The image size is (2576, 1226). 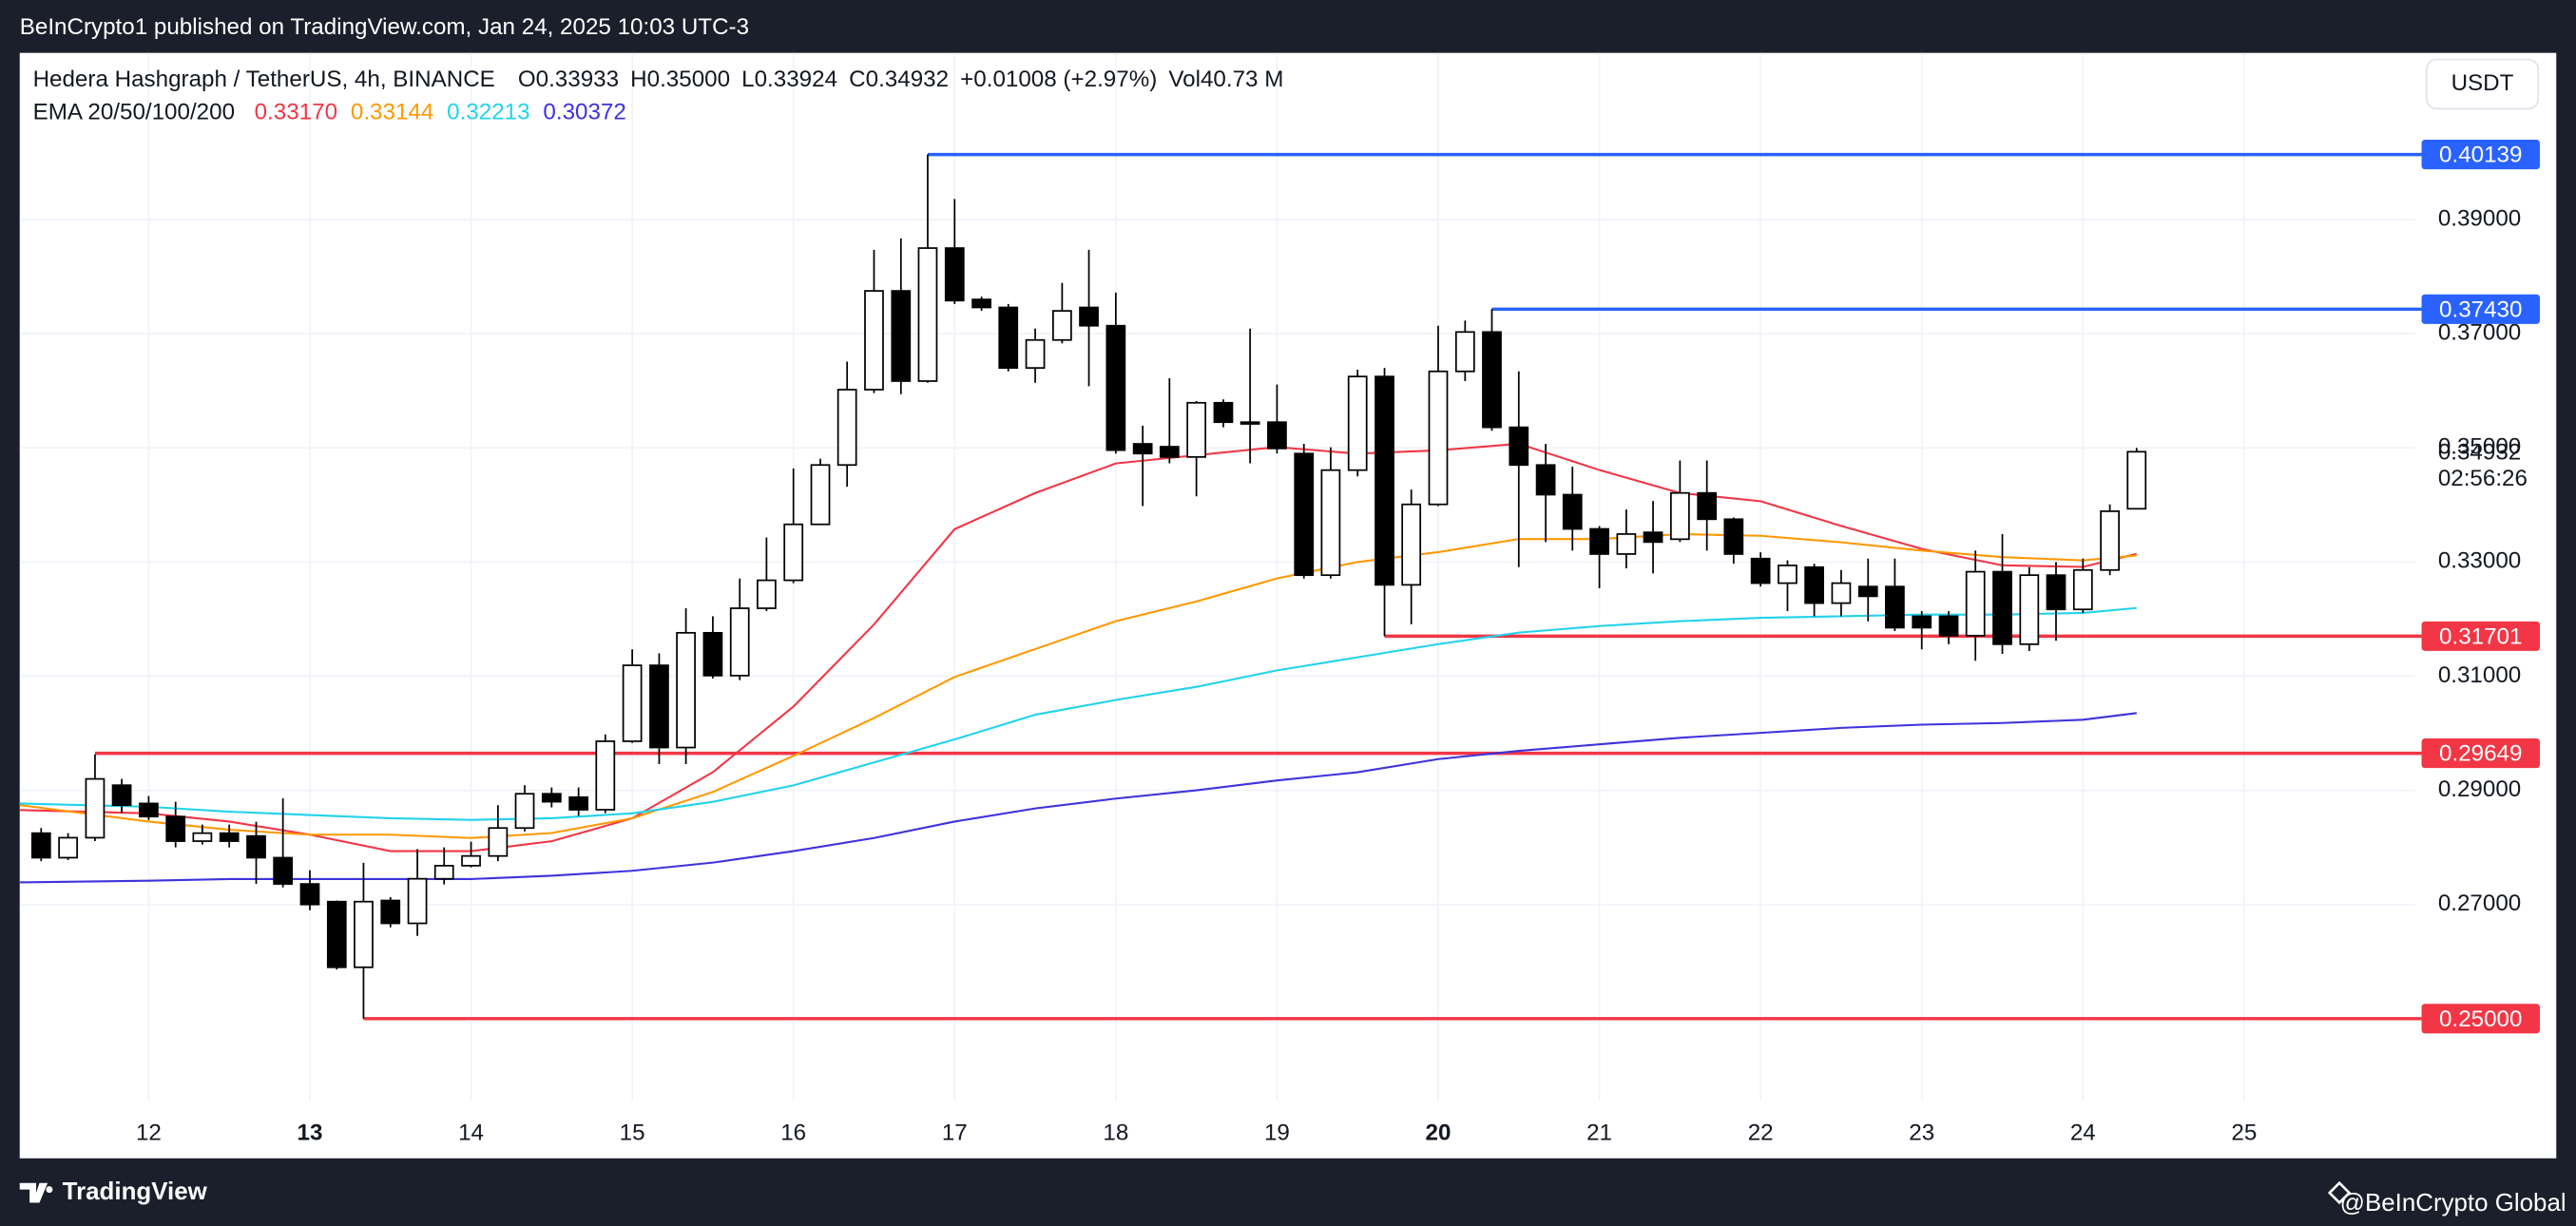 I want to click on x-tick-label: 13, so click(x=310, y=1133).